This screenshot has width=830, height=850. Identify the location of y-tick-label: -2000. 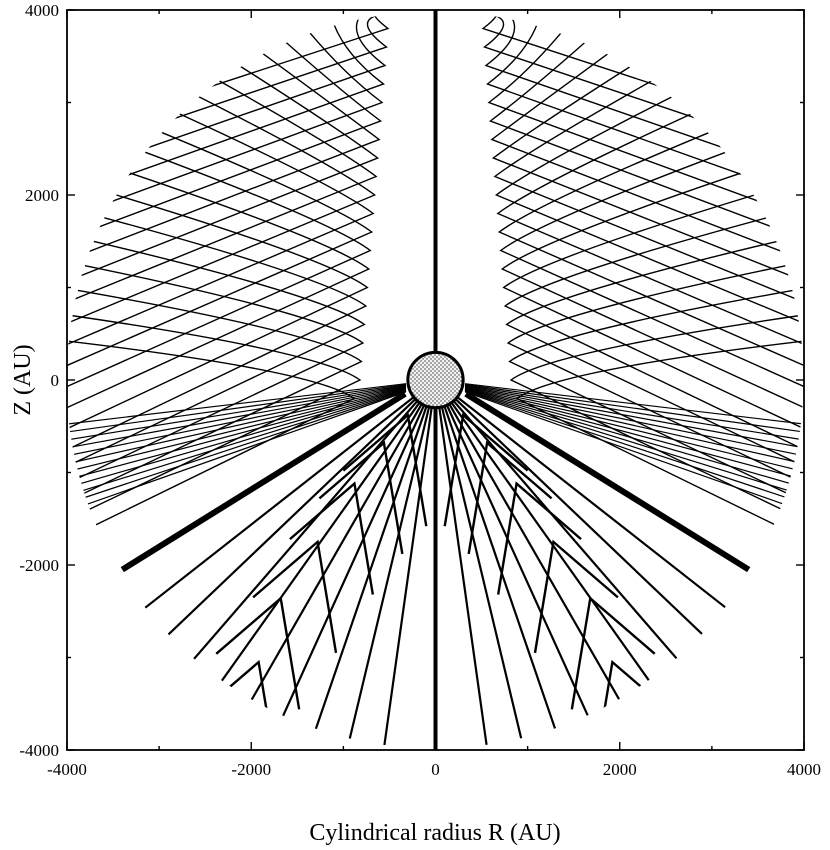
(39, 565).